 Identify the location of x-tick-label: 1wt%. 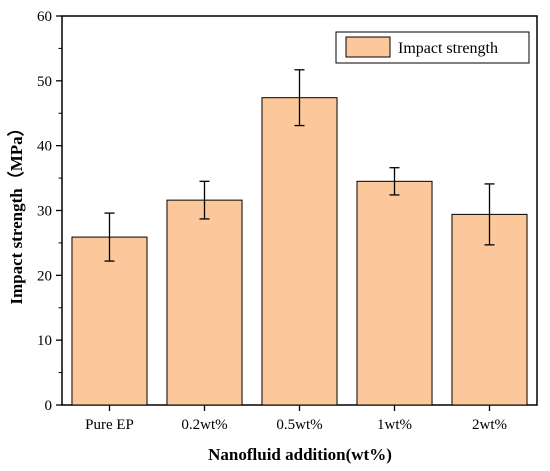
(394, 425).